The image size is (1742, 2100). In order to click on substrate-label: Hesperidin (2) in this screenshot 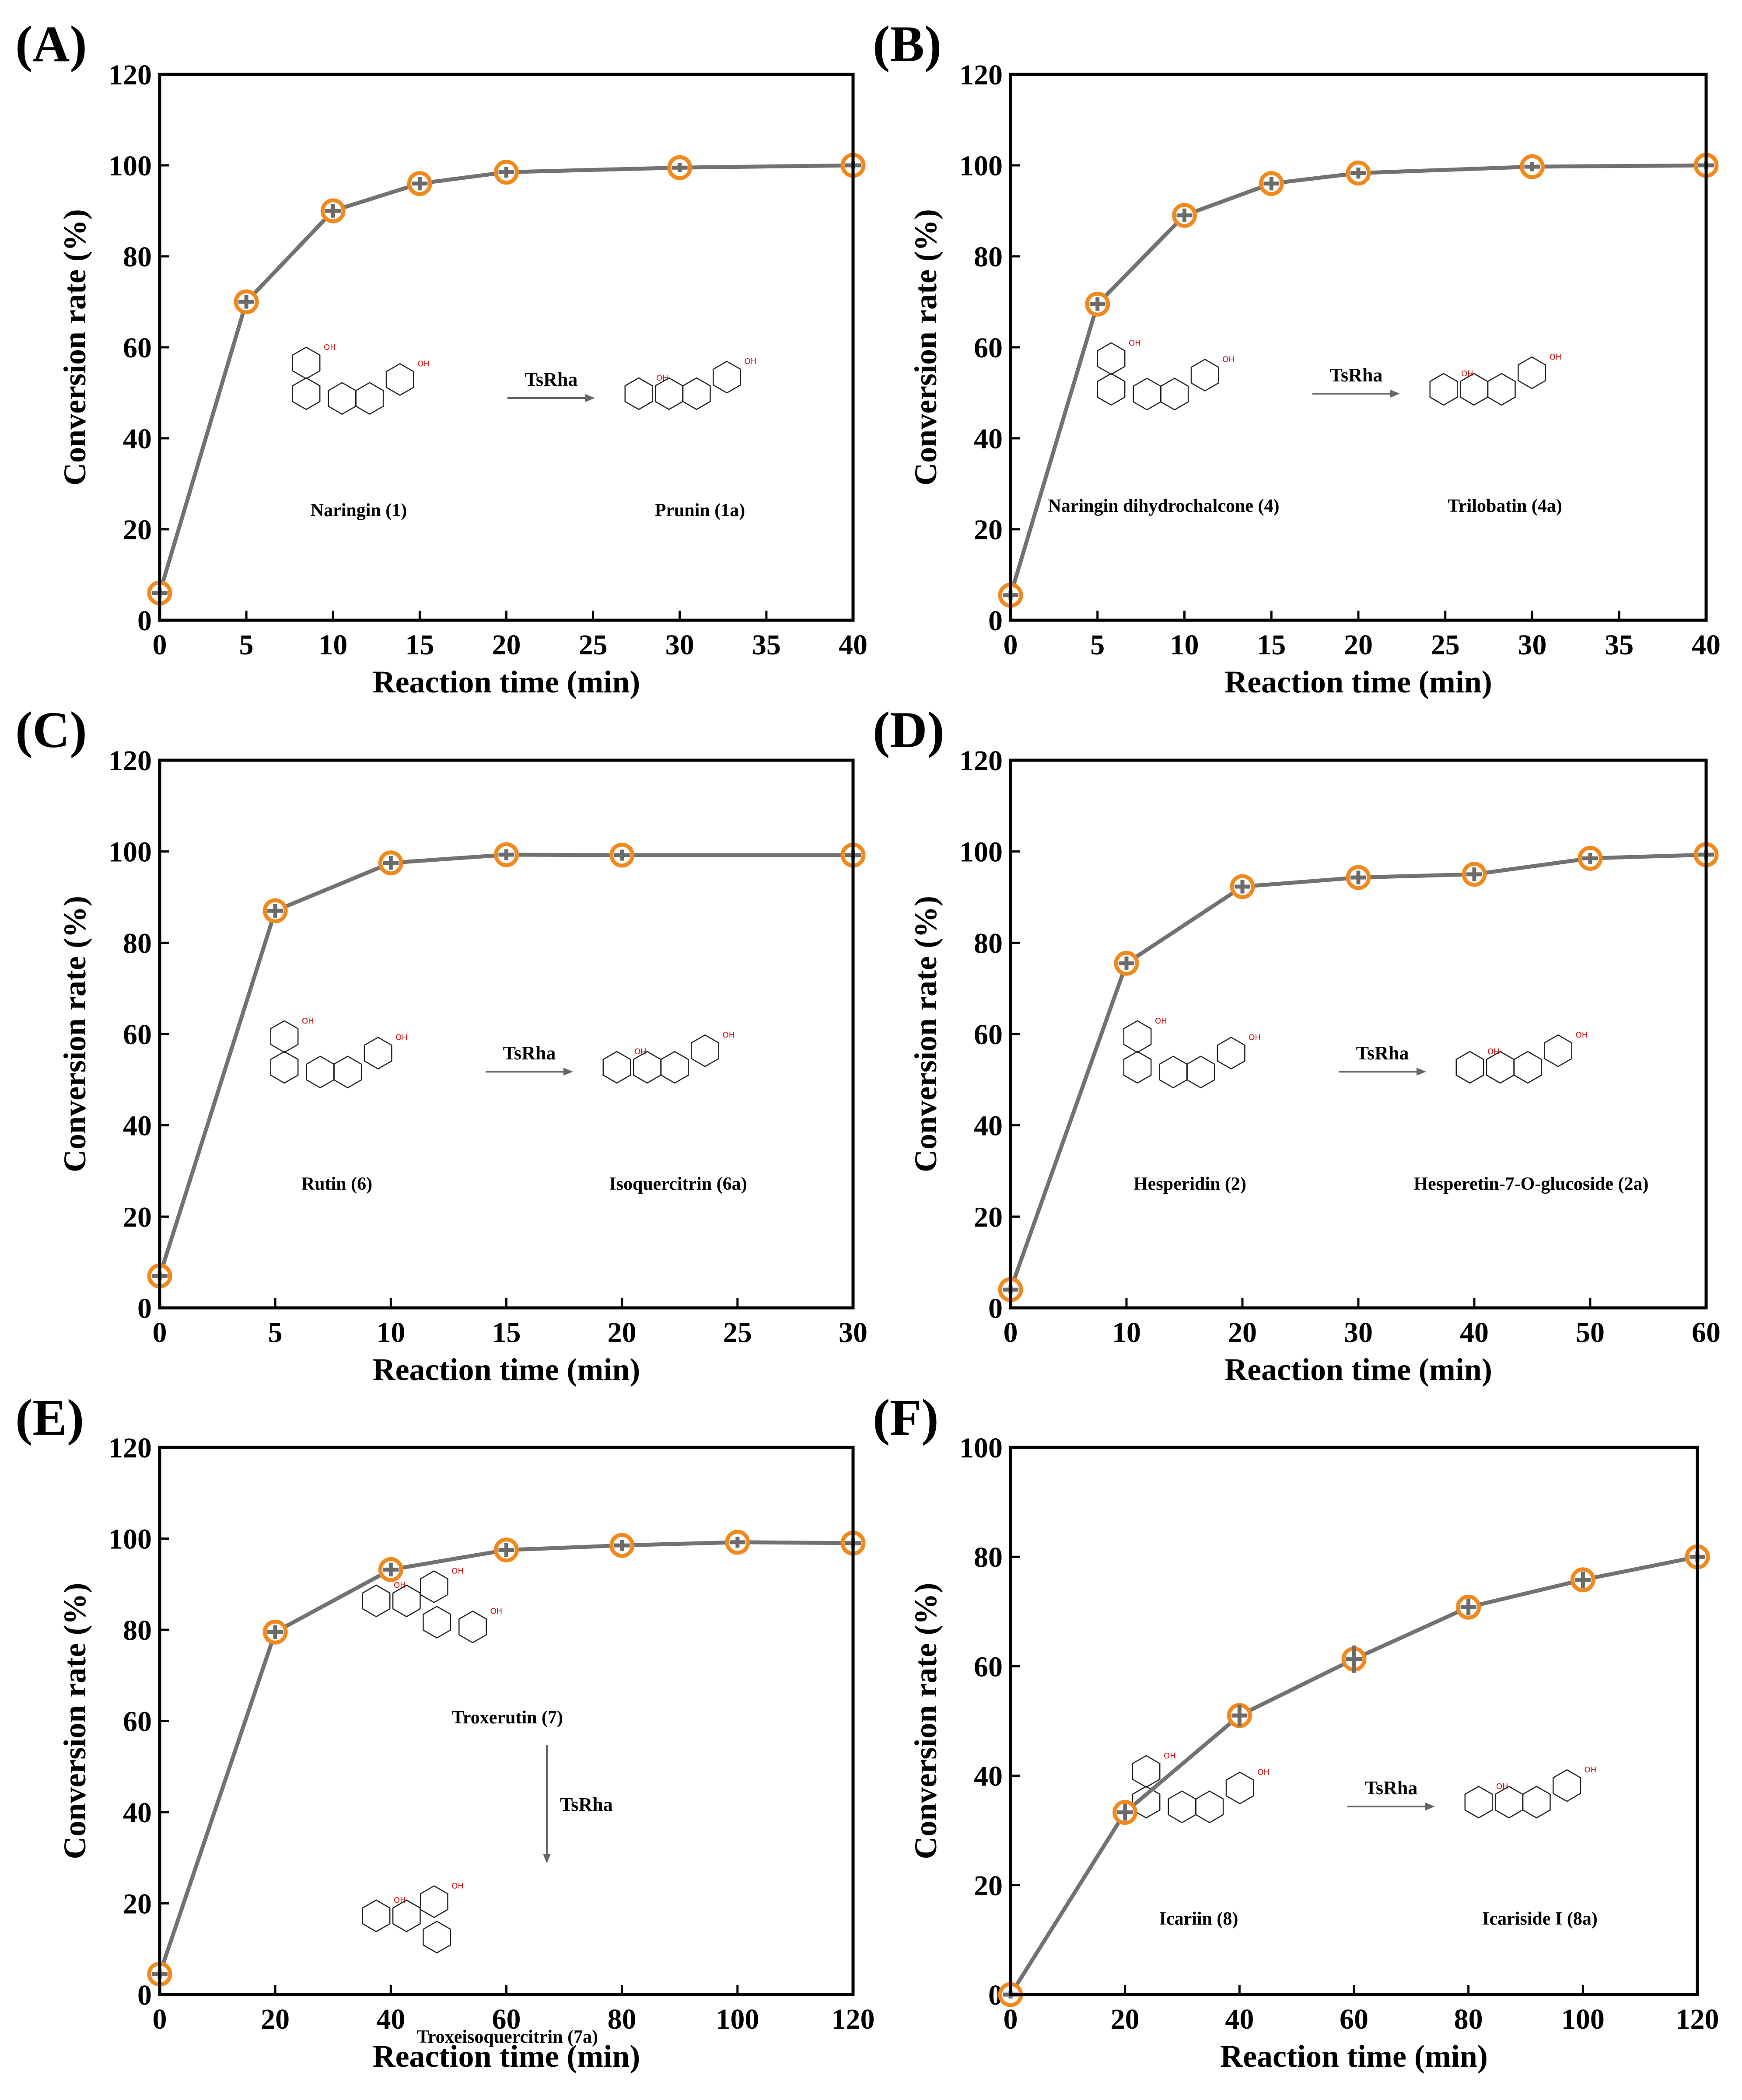, I will do `click(1189, 1184)`.